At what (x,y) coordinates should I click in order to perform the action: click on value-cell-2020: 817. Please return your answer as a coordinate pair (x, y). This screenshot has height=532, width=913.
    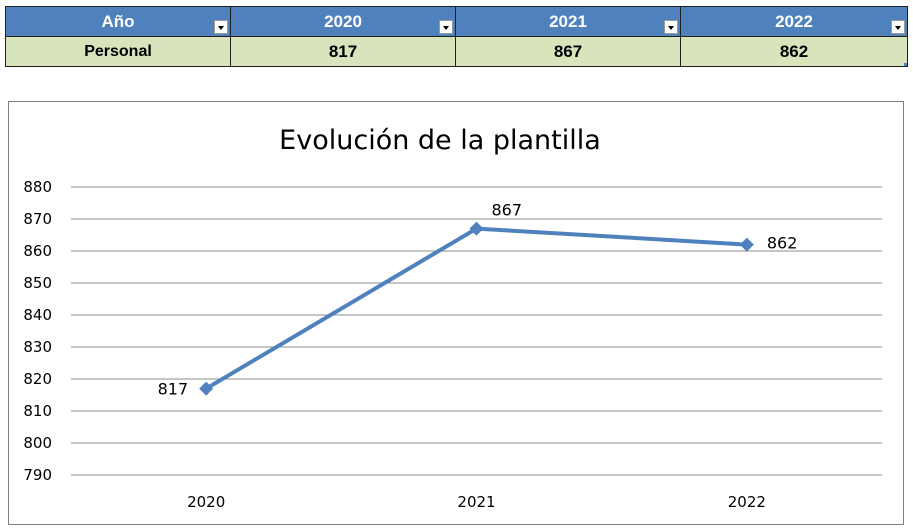
    Looking at the image, I should click on (343, 51).